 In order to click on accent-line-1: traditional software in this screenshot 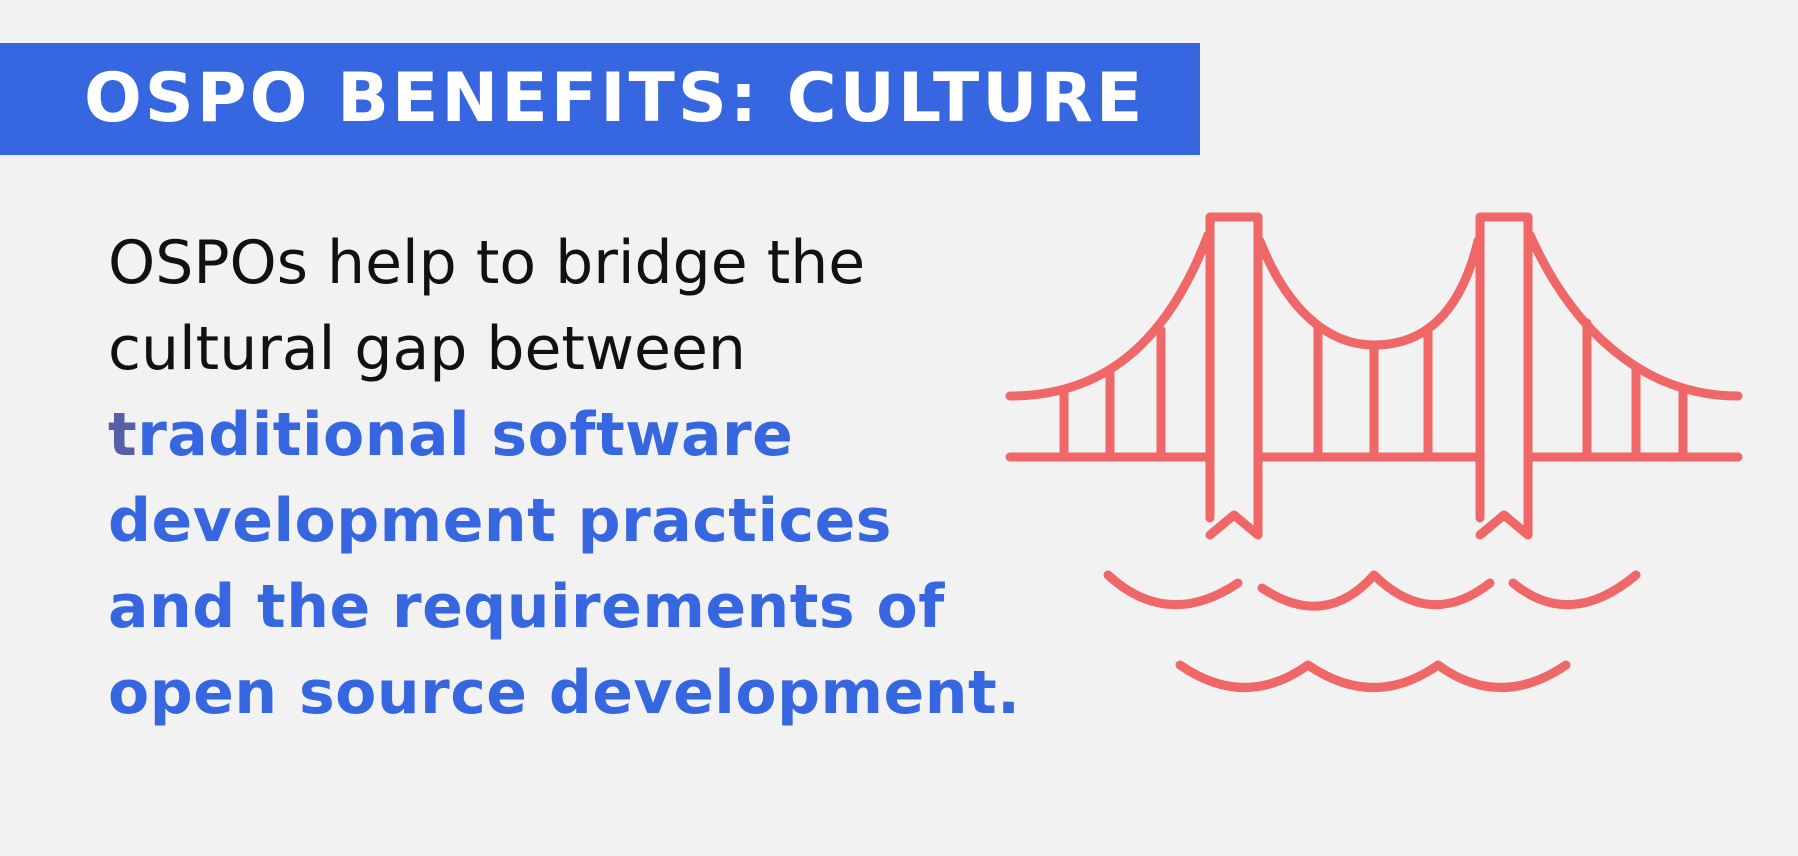, I will do `click(558, 435)`.